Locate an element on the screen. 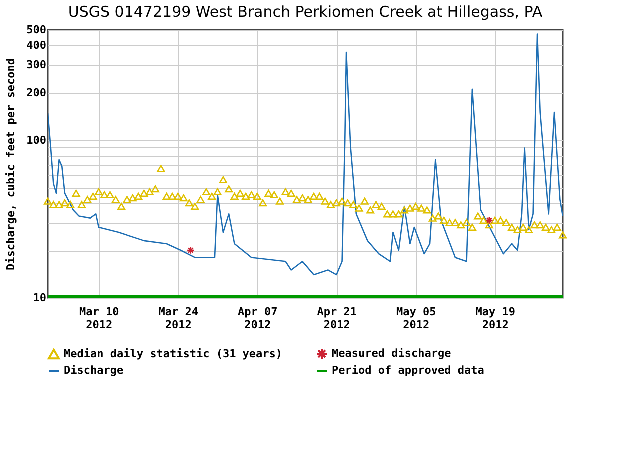 This screenshot has height=454, width=617. legend-label: Median daily statistic (31 years) is located at coordinates (173, 353).